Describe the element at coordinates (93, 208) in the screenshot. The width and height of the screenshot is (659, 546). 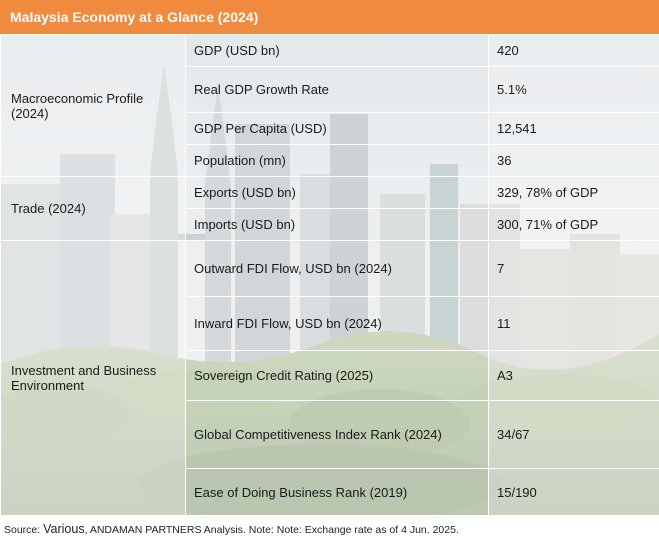
I see `category-cell: Trade (2024)` at that location.